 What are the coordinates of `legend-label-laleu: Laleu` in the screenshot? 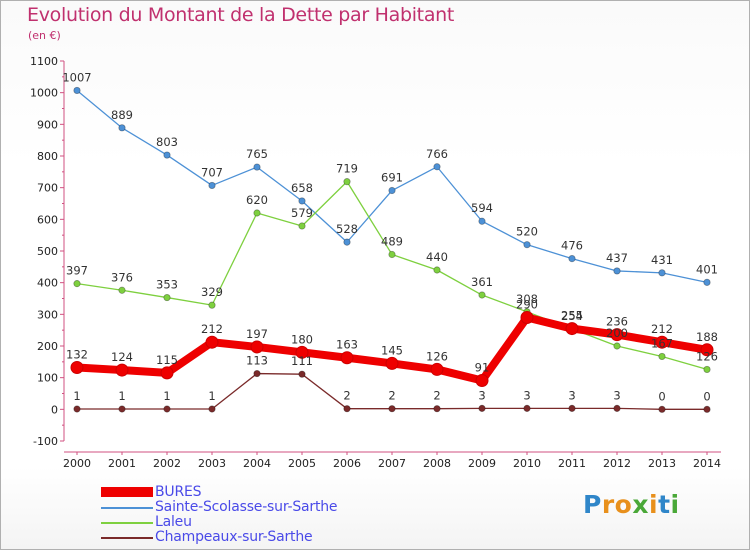 It's located at (173, 522).